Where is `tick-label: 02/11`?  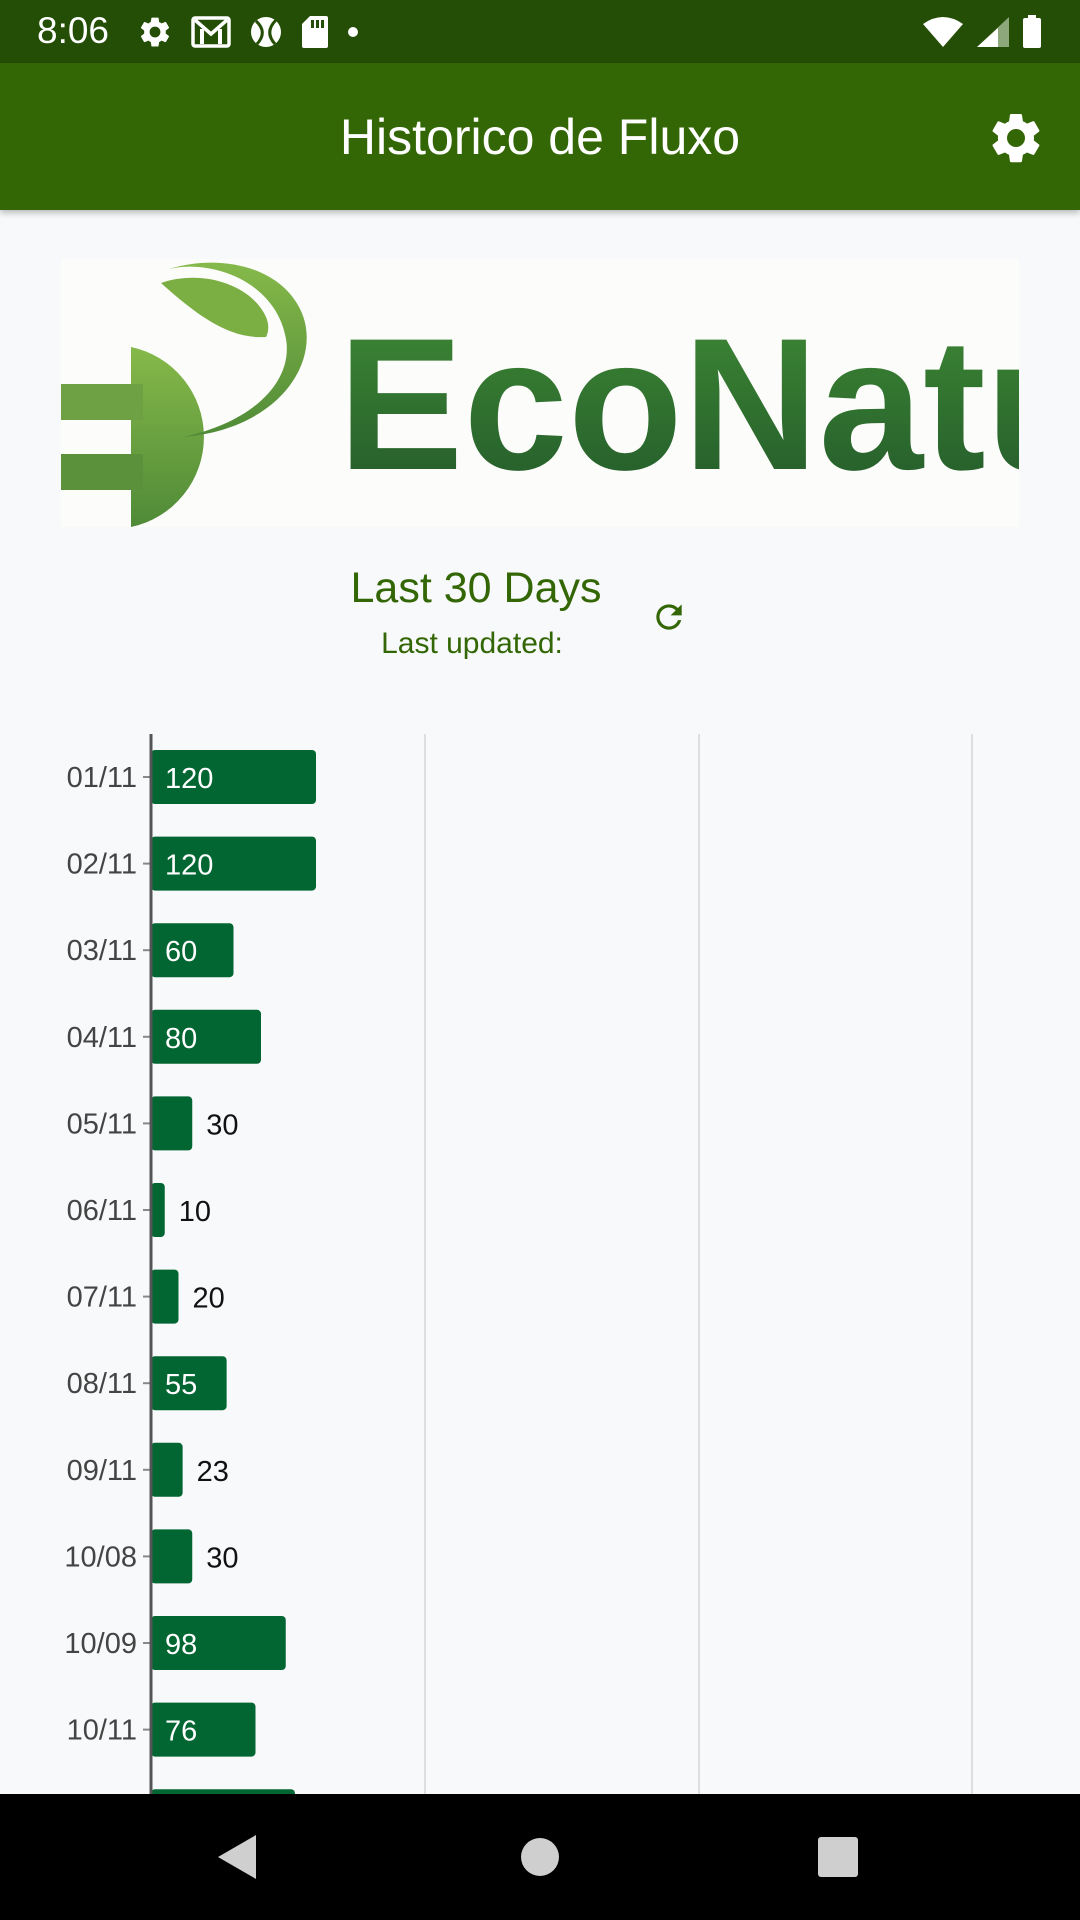
tick-label: 02/11 is located at coordinates (102, 865).